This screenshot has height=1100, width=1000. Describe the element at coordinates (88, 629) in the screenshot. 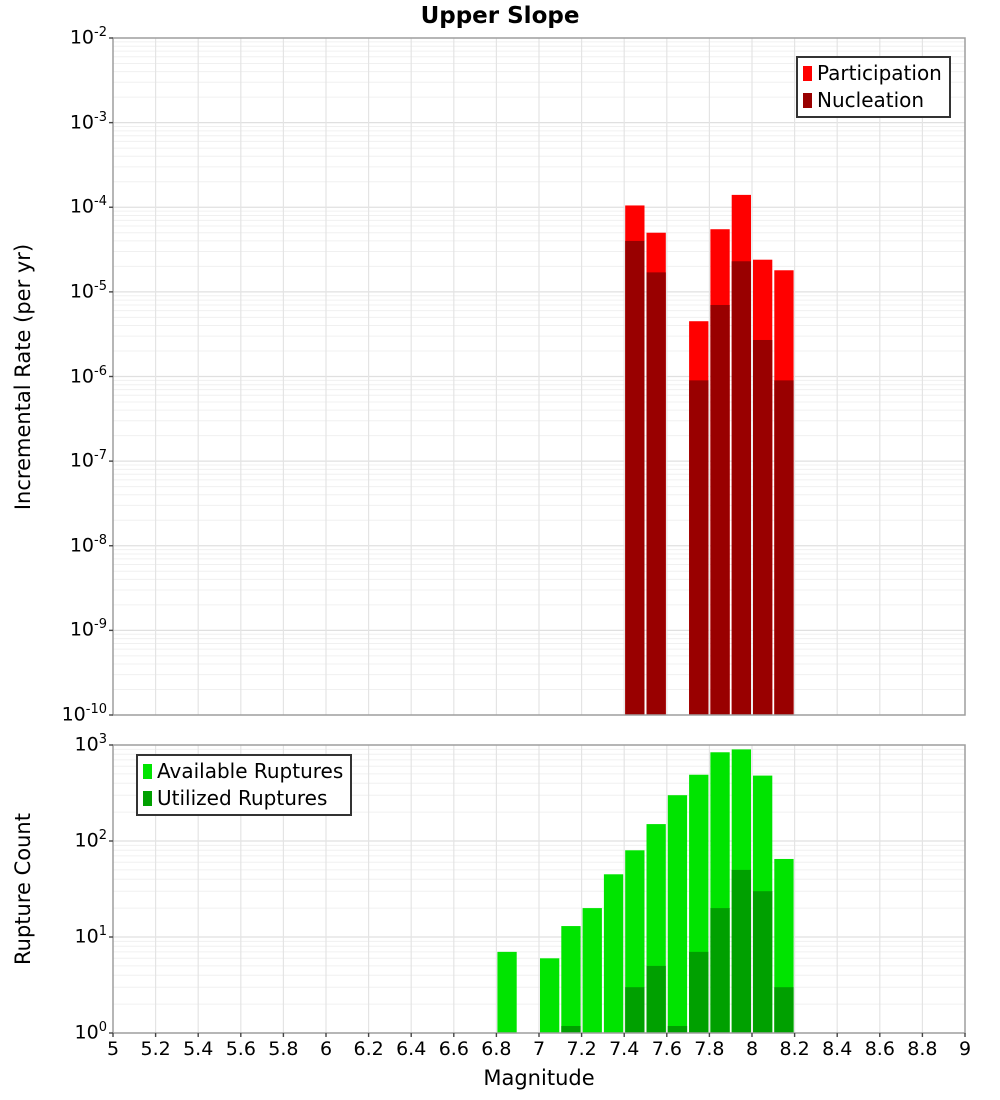

I see `y-tick-label: 10⁻⁹` at that location.